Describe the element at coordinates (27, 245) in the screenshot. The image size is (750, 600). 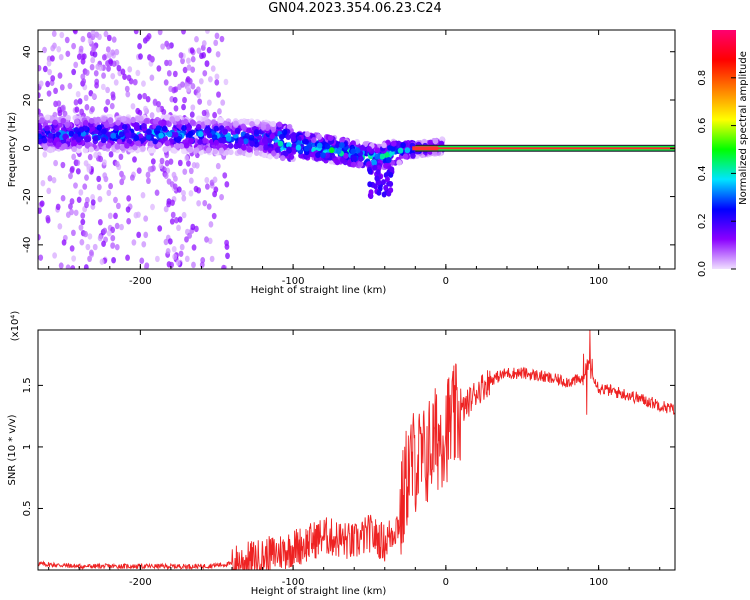
I see `y-tick-label: -40` at that location.